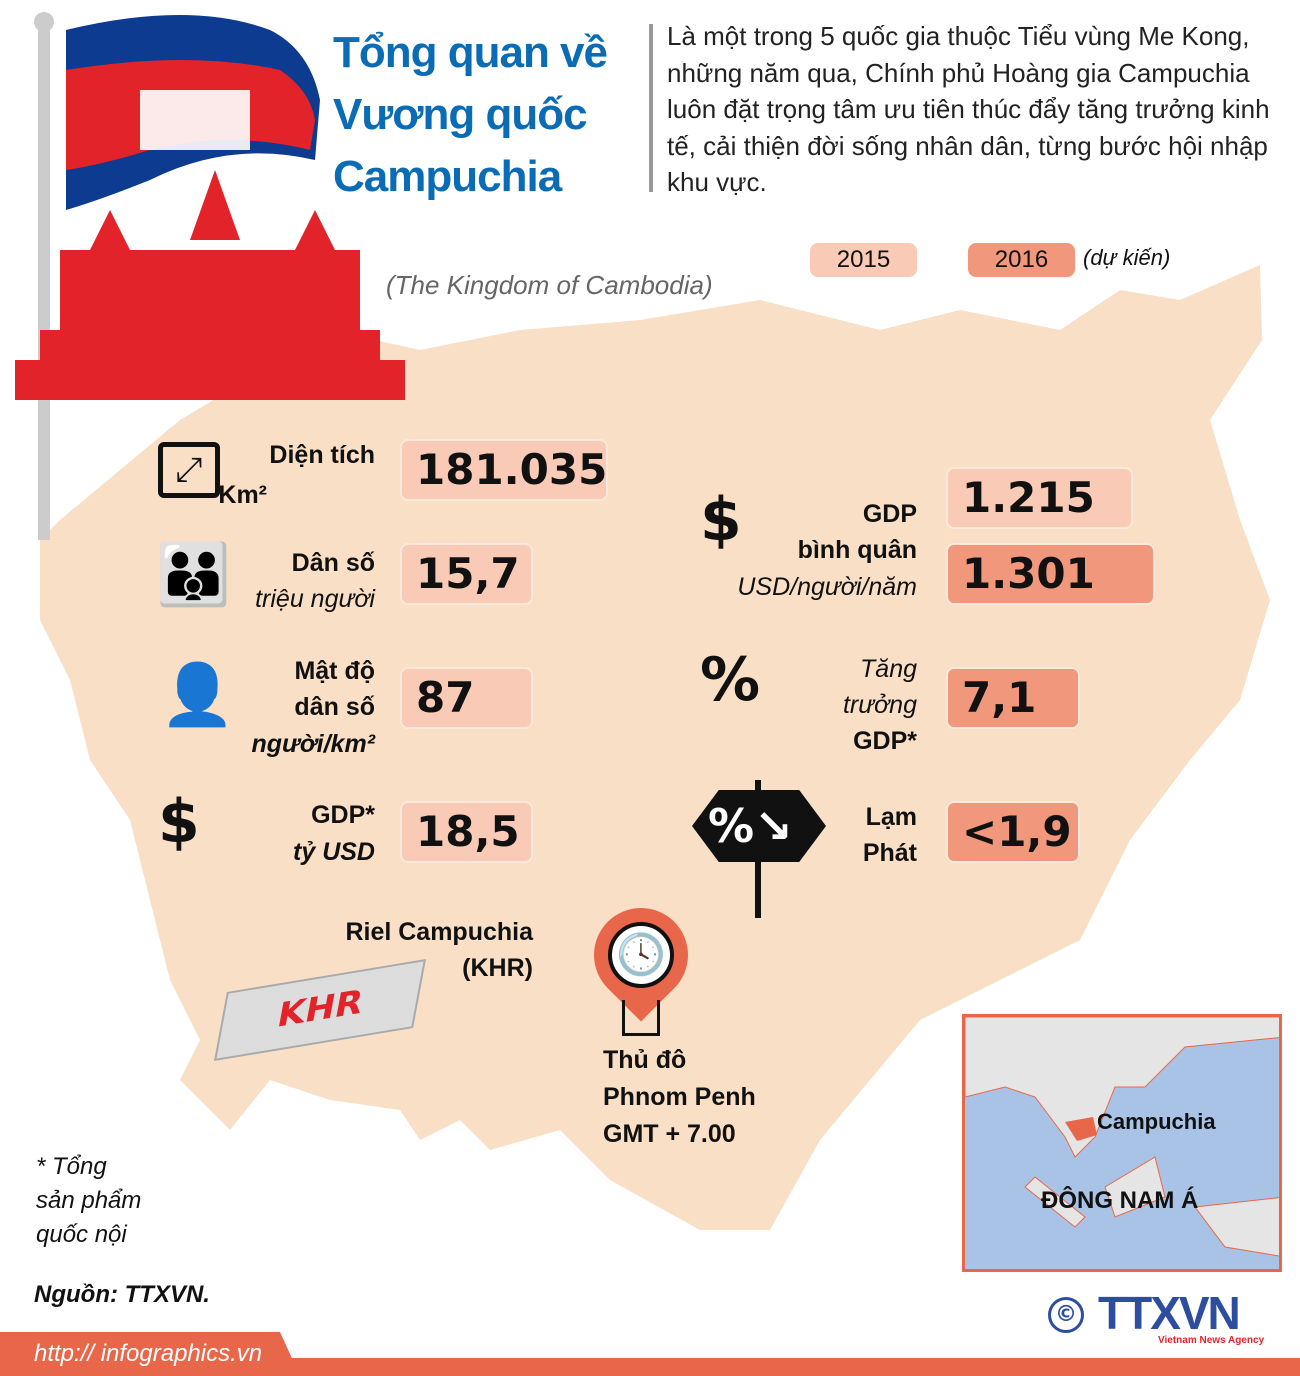  What do you see at coordinates (1156, 1121) in the screenshot?
I see `inset-country-label: Campuchia` at bounding box center [1156, 1121].